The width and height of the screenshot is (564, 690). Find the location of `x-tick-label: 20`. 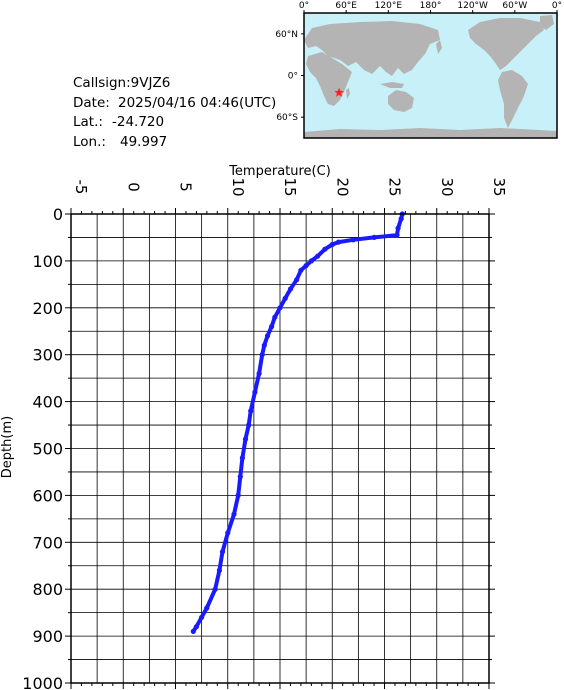

x-tick-label: 20 is located at coordinates (342, 186).